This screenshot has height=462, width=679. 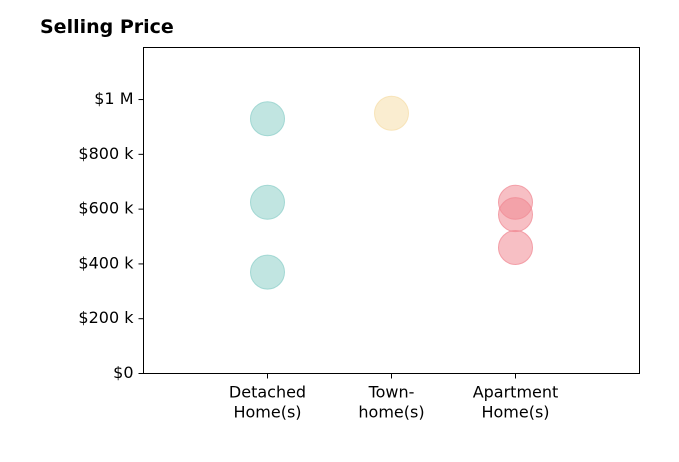 What do you see at coordinates (106, 262) in the screenshot?
I see `y-tick-label: $400 k` at bounding box center [106, 262].